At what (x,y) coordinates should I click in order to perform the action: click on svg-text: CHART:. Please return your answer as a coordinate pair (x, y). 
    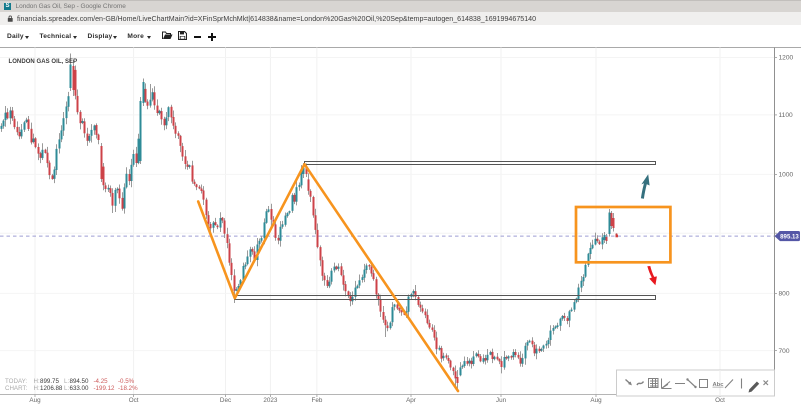
    Looking at the image, I should click on (16, 388).